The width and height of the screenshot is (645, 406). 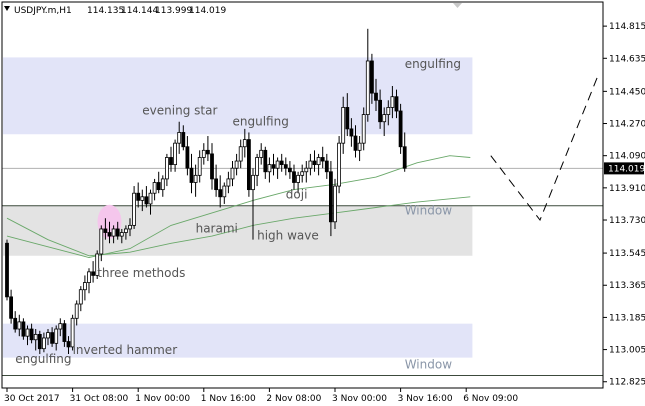 What do you see at coordinates (627, 189) in the screenshot?
I see `y-tick-label: 113.910` at bounding box center [627, 189].